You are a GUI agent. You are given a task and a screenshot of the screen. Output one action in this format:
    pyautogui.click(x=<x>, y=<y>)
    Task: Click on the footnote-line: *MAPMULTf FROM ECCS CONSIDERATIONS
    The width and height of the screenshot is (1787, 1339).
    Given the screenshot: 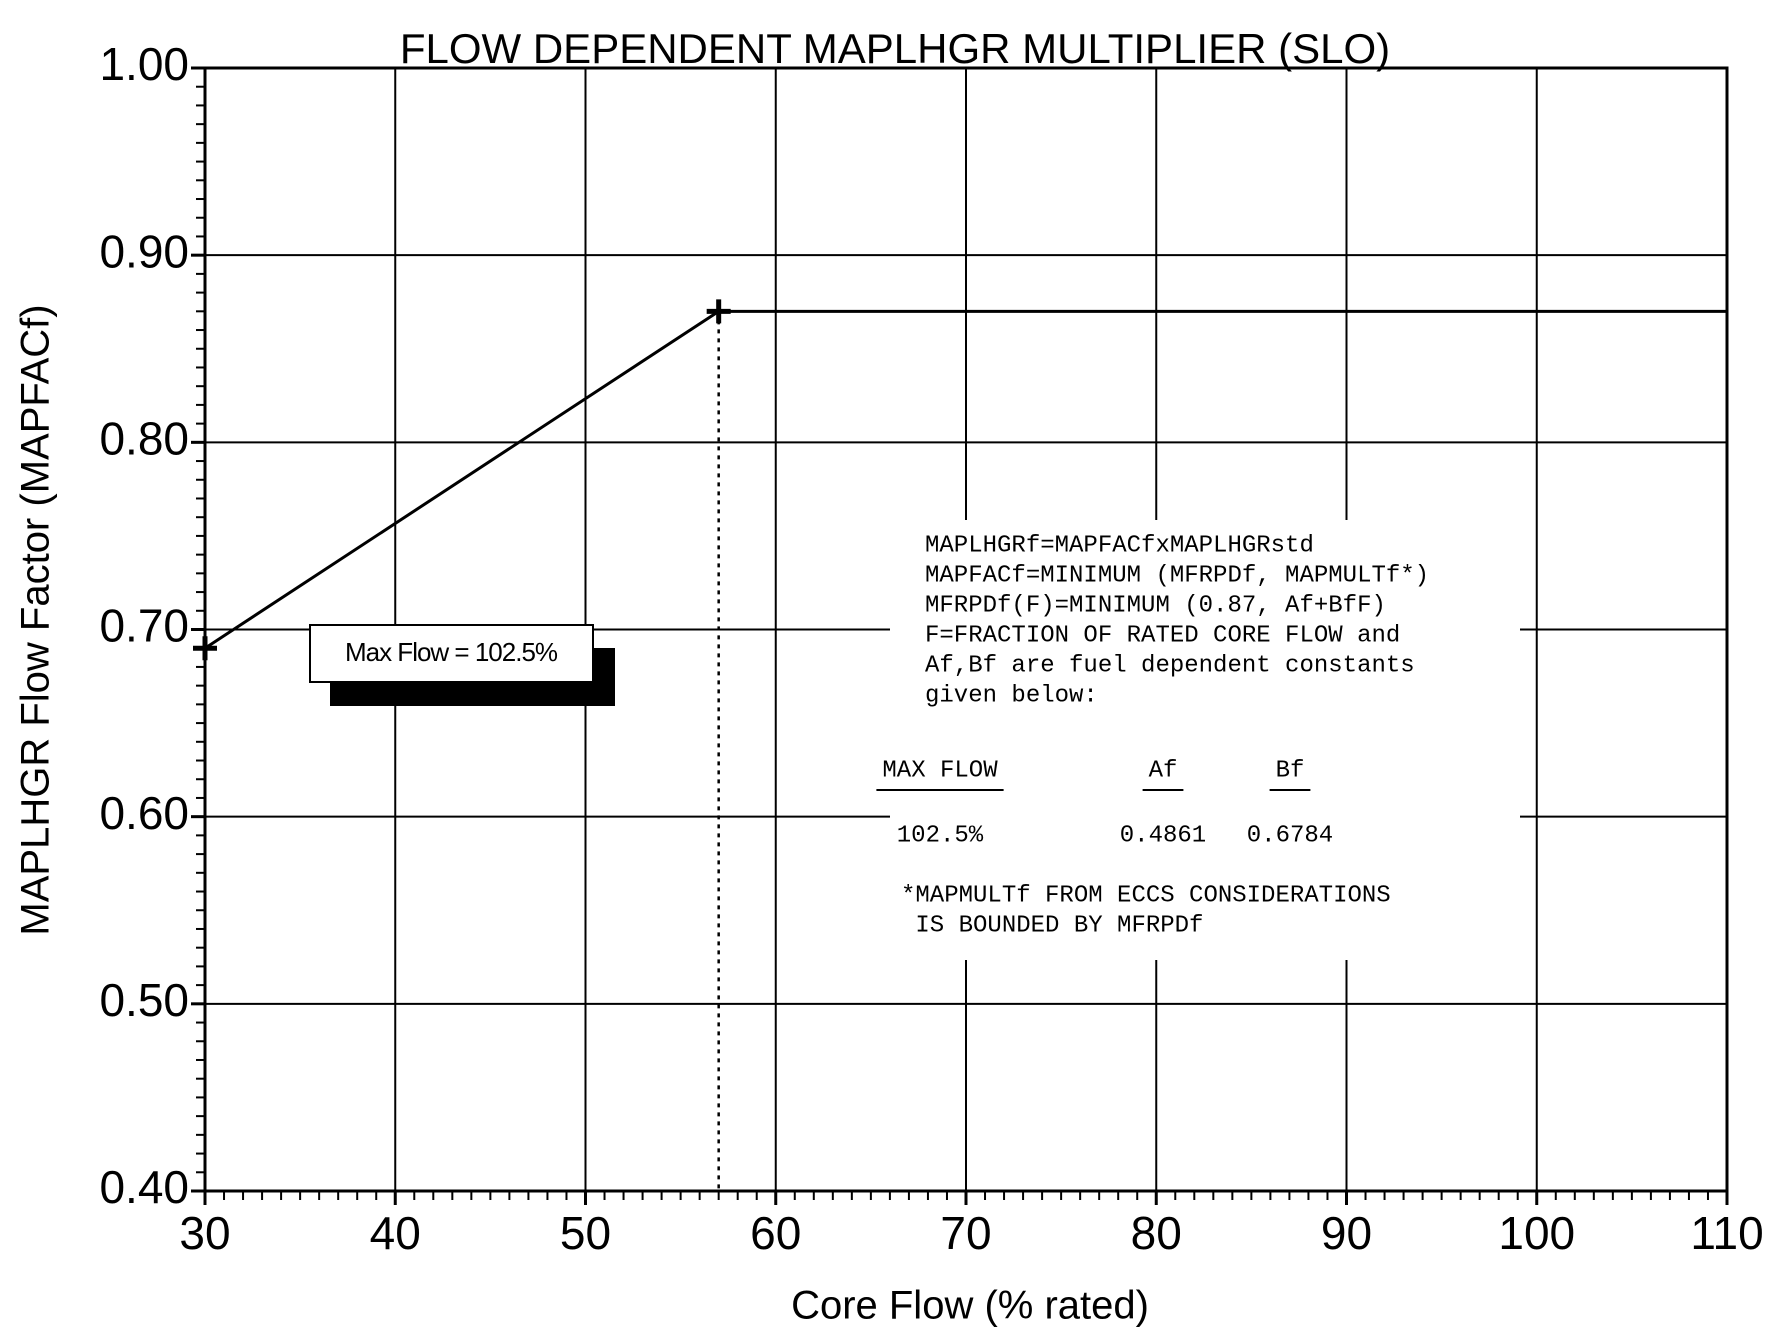 What is the action you would take?
    pyautogui.click(x=1146, y=895)
    